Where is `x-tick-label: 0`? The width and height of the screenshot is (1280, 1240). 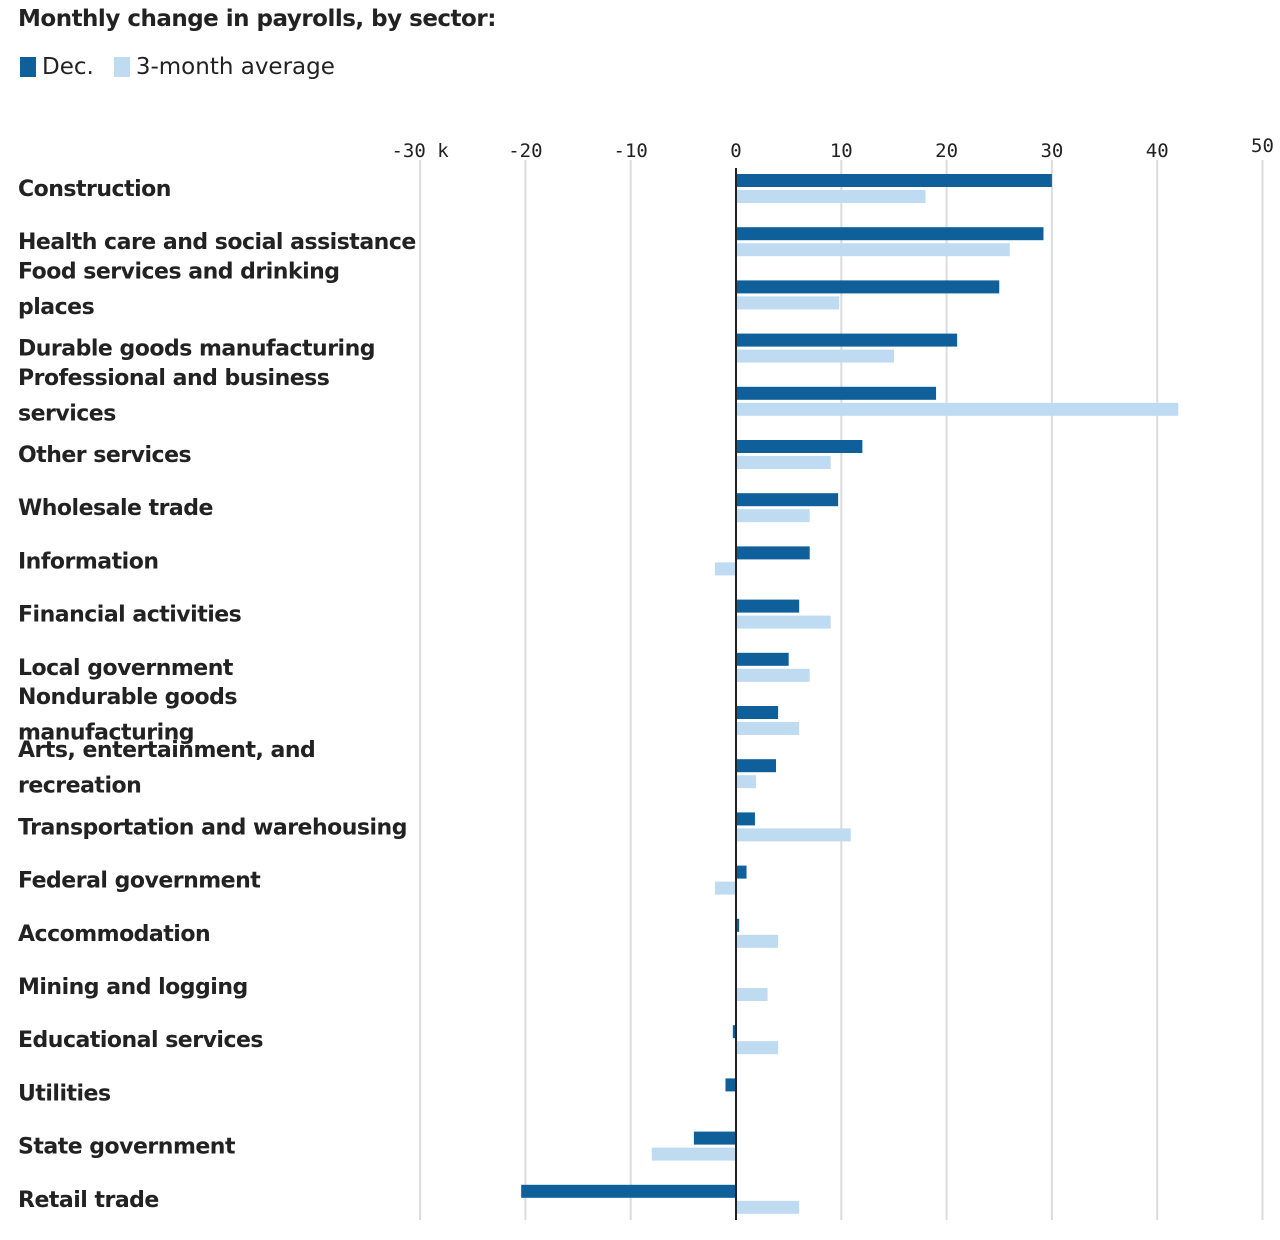 x-tick-label: 0 is located at coordinates (735, 151).